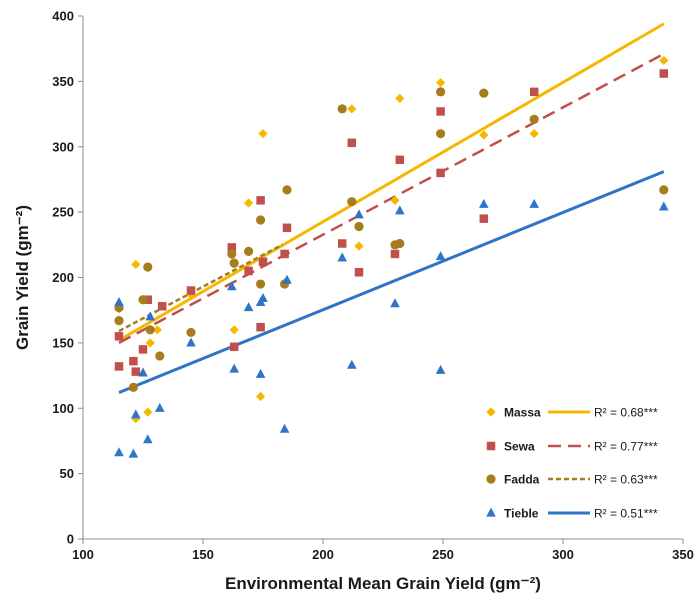 The width and height of the screenshot is (697, 601). What do you see at coordinates (63, 342) in the screenshot?
I see `y-tick-label: 150` at bounding box center [63, 342].